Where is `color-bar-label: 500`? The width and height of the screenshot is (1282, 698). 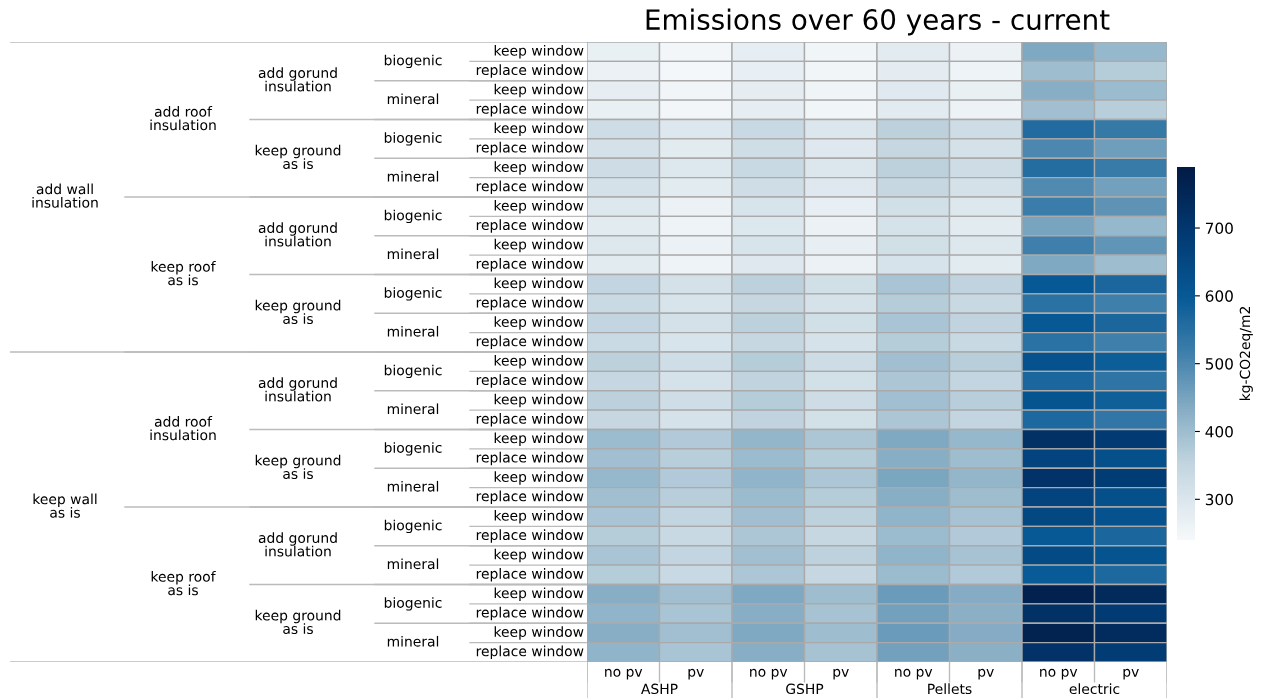
color-bar-label: 500 is located at coordinates (1219, 364).